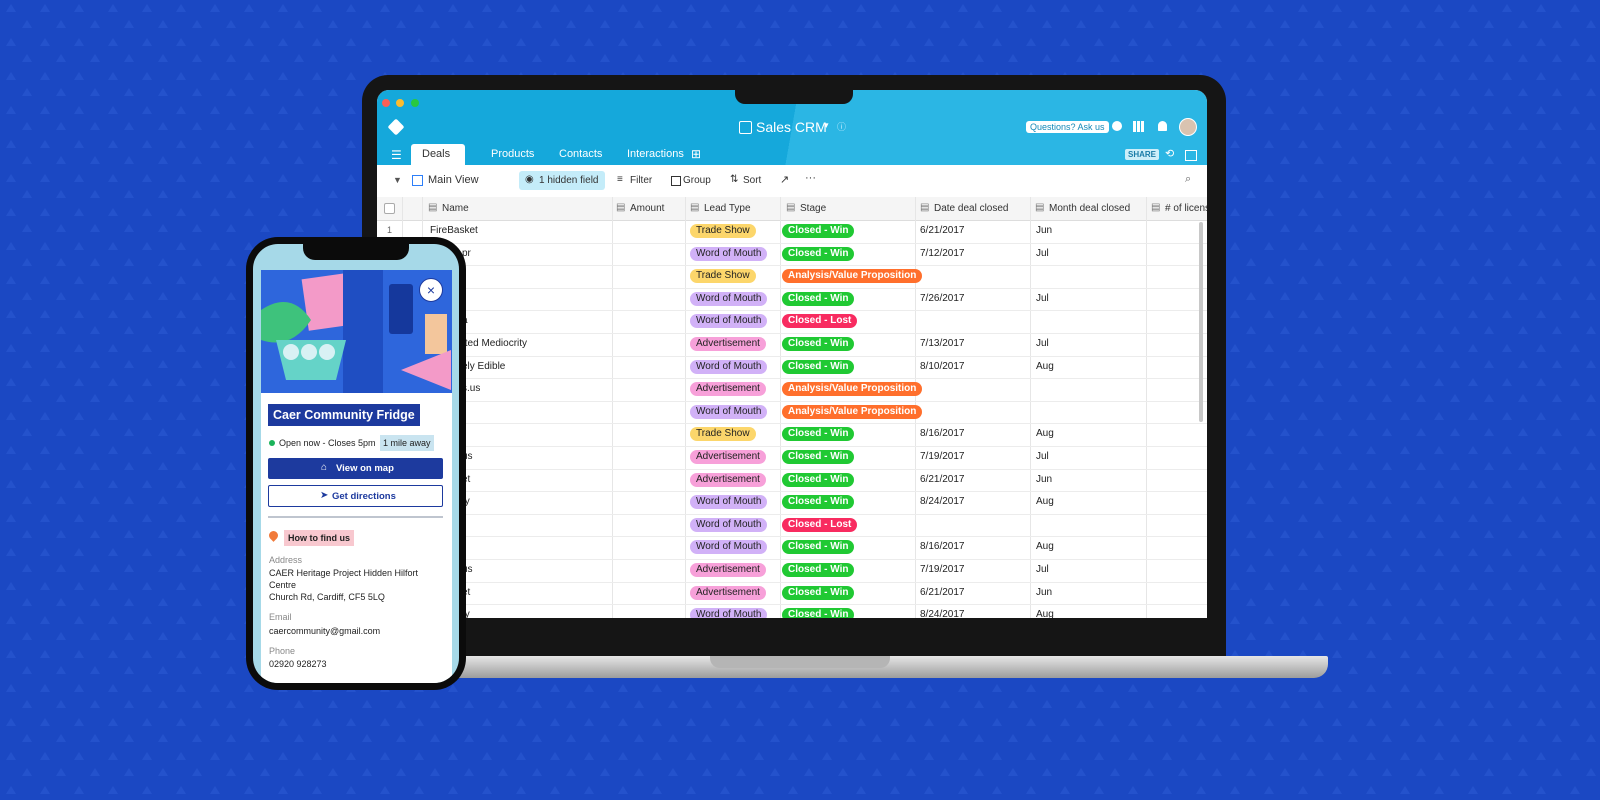 The height and width of the screenshot is (800, 1600). Describe the element at coordinates (397, 180) in the screenshot. I see `sidebar-toggle: ▼` at that location.